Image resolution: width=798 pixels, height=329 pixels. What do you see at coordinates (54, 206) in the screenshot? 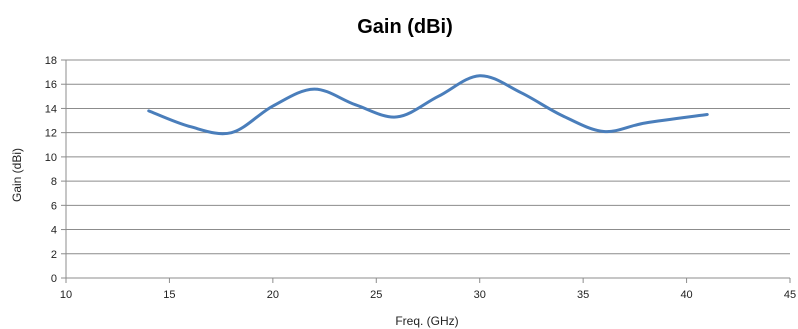
I see `y-tick-label: 6` at bounding box center [54, 206].